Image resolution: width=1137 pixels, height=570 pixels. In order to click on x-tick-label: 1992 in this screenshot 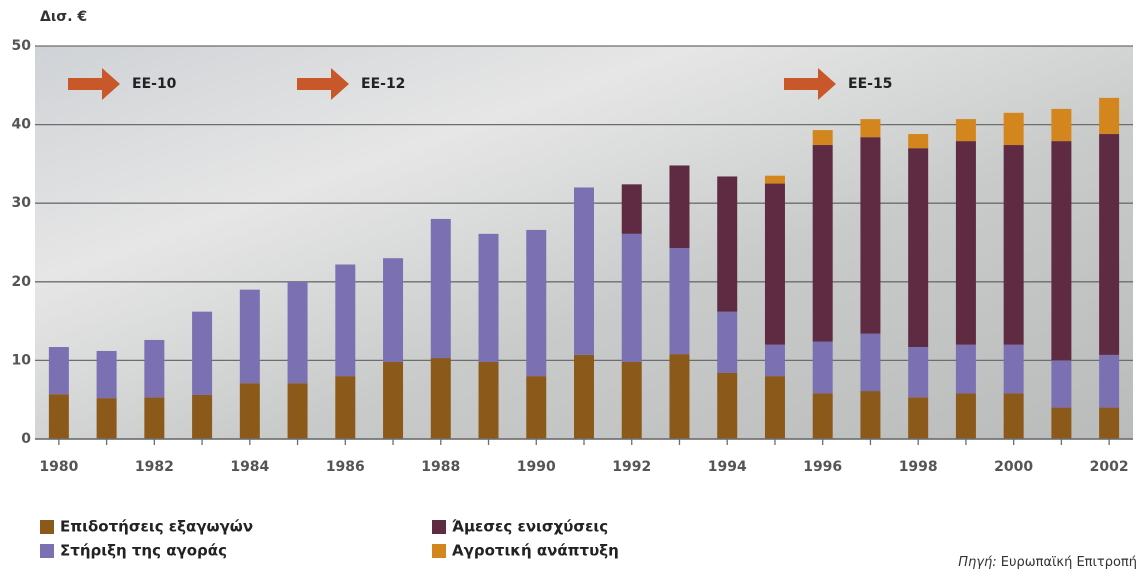, I will do `click(631, 467)`.